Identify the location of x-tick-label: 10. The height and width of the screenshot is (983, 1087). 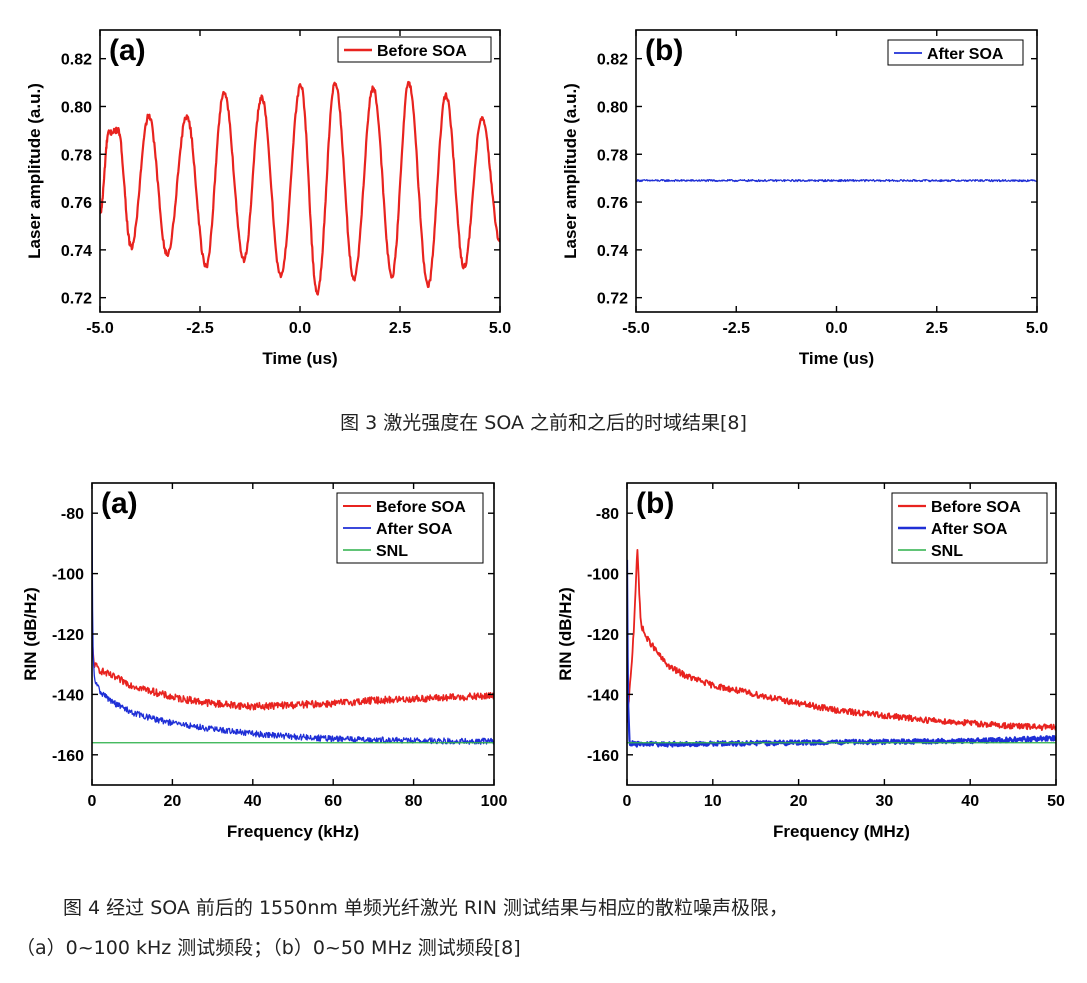
(713, 801).